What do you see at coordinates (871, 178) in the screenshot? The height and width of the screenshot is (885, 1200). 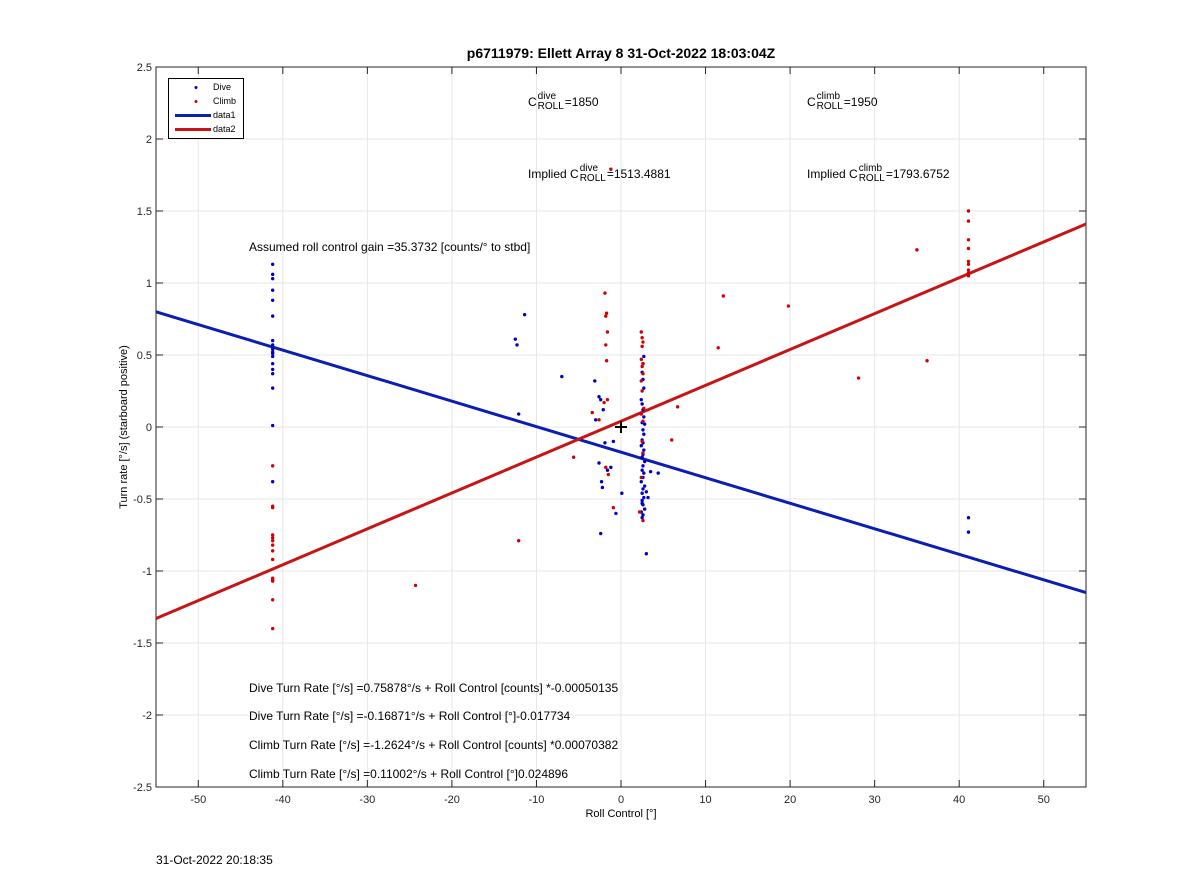 I see `implied-climb-sub: ROLL` at bounding box center [871, 178].